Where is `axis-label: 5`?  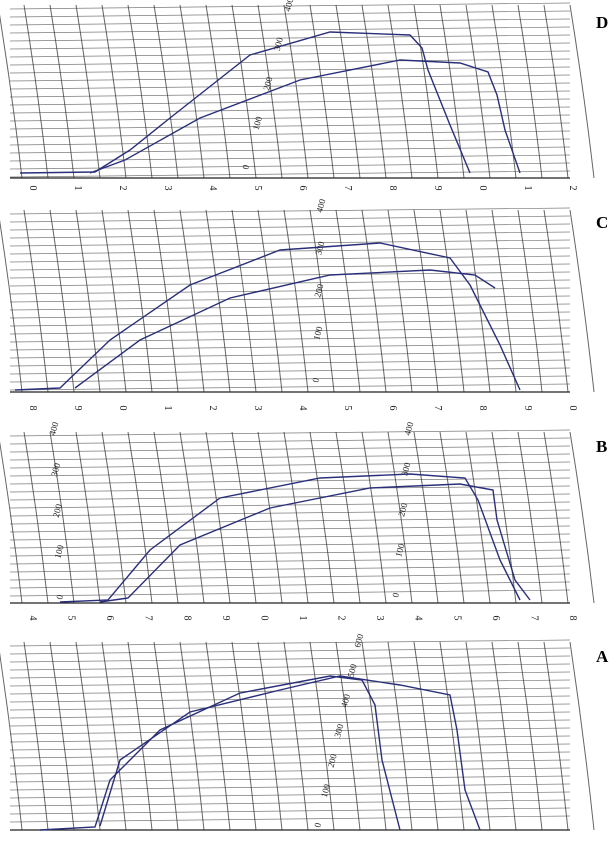
axis-label: 5 is located at coordinates (71, 618).